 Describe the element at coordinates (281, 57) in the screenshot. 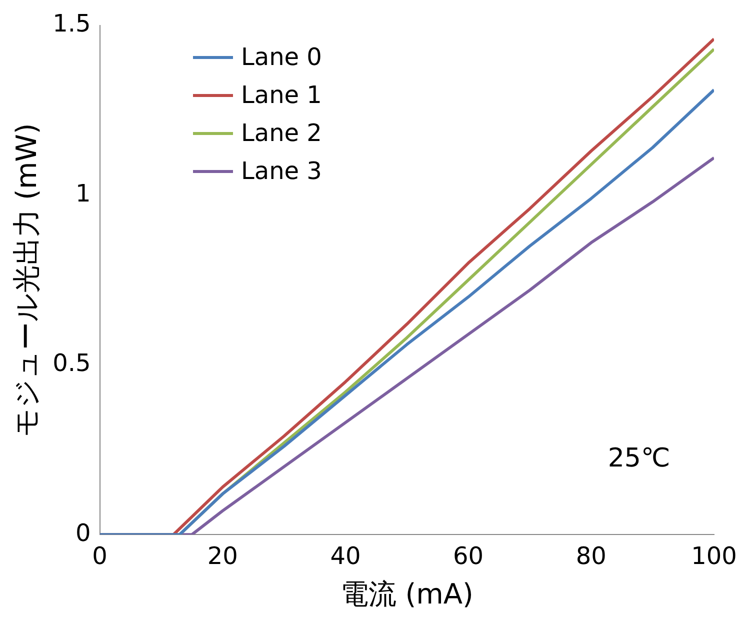

I see `legend-label: Lane 0` at that location.